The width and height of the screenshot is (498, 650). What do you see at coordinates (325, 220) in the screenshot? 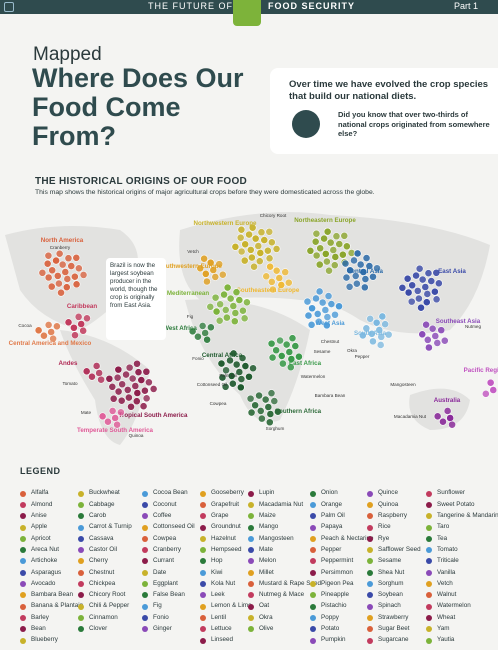
I see `region-label: Northeastern Europe` at bounding box center [325, 220].